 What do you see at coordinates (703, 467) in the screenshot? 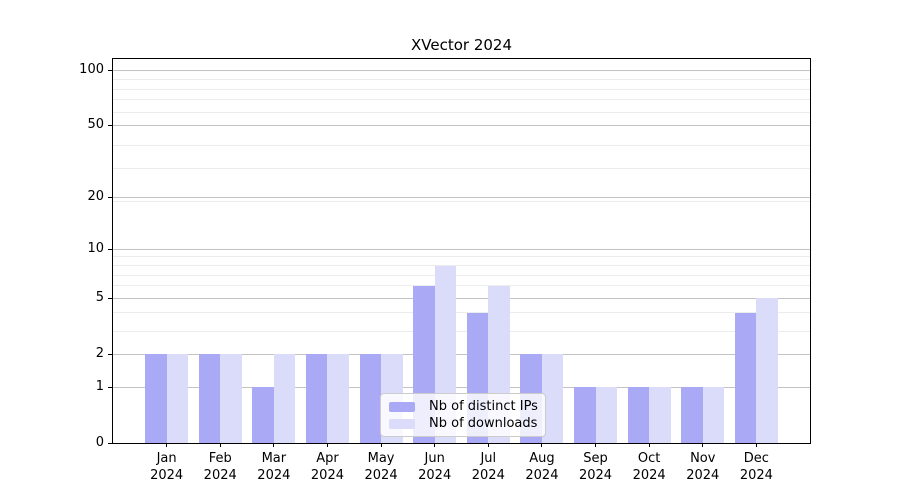
I see `x-tick-label: Nov 2024` at bounding box center [703, 467].